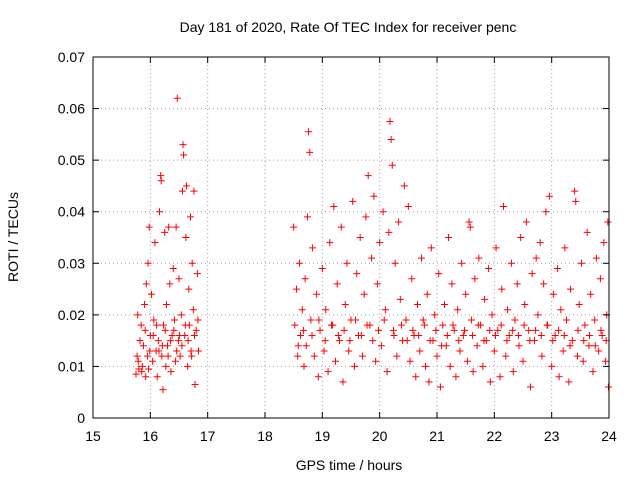 This screenshot has height=480, width=640. I want to click on y-tick-label: 0.05, so click(71, 160).